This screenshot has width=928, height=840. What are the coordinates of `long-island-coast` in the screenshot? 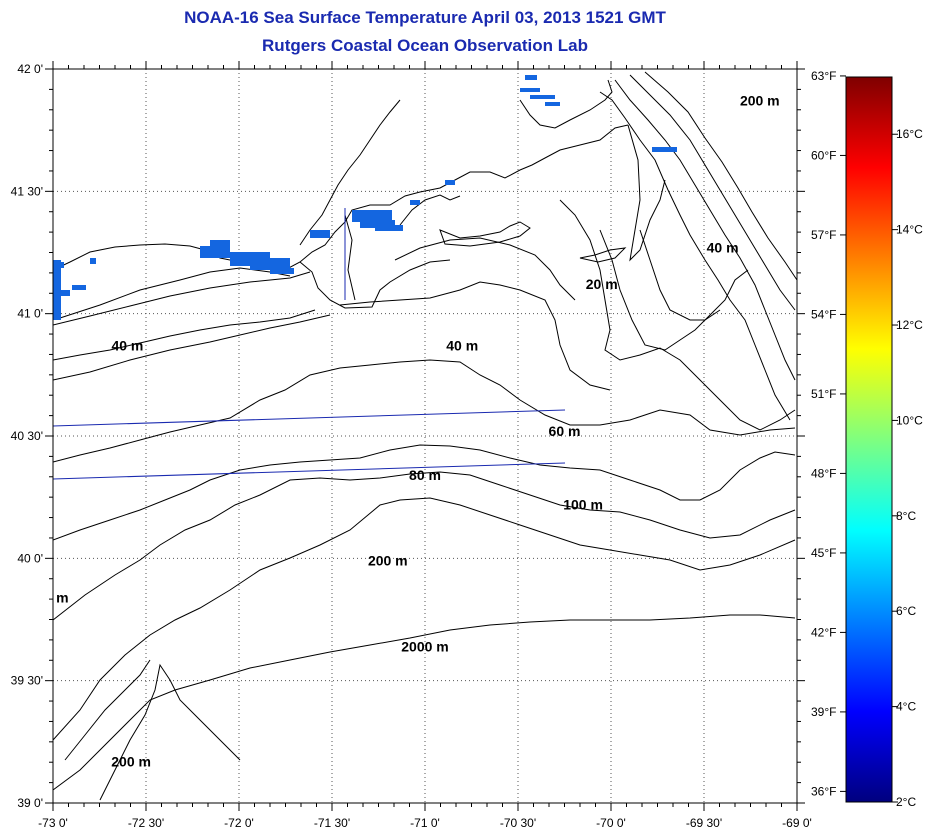 It's located at (341, 197).